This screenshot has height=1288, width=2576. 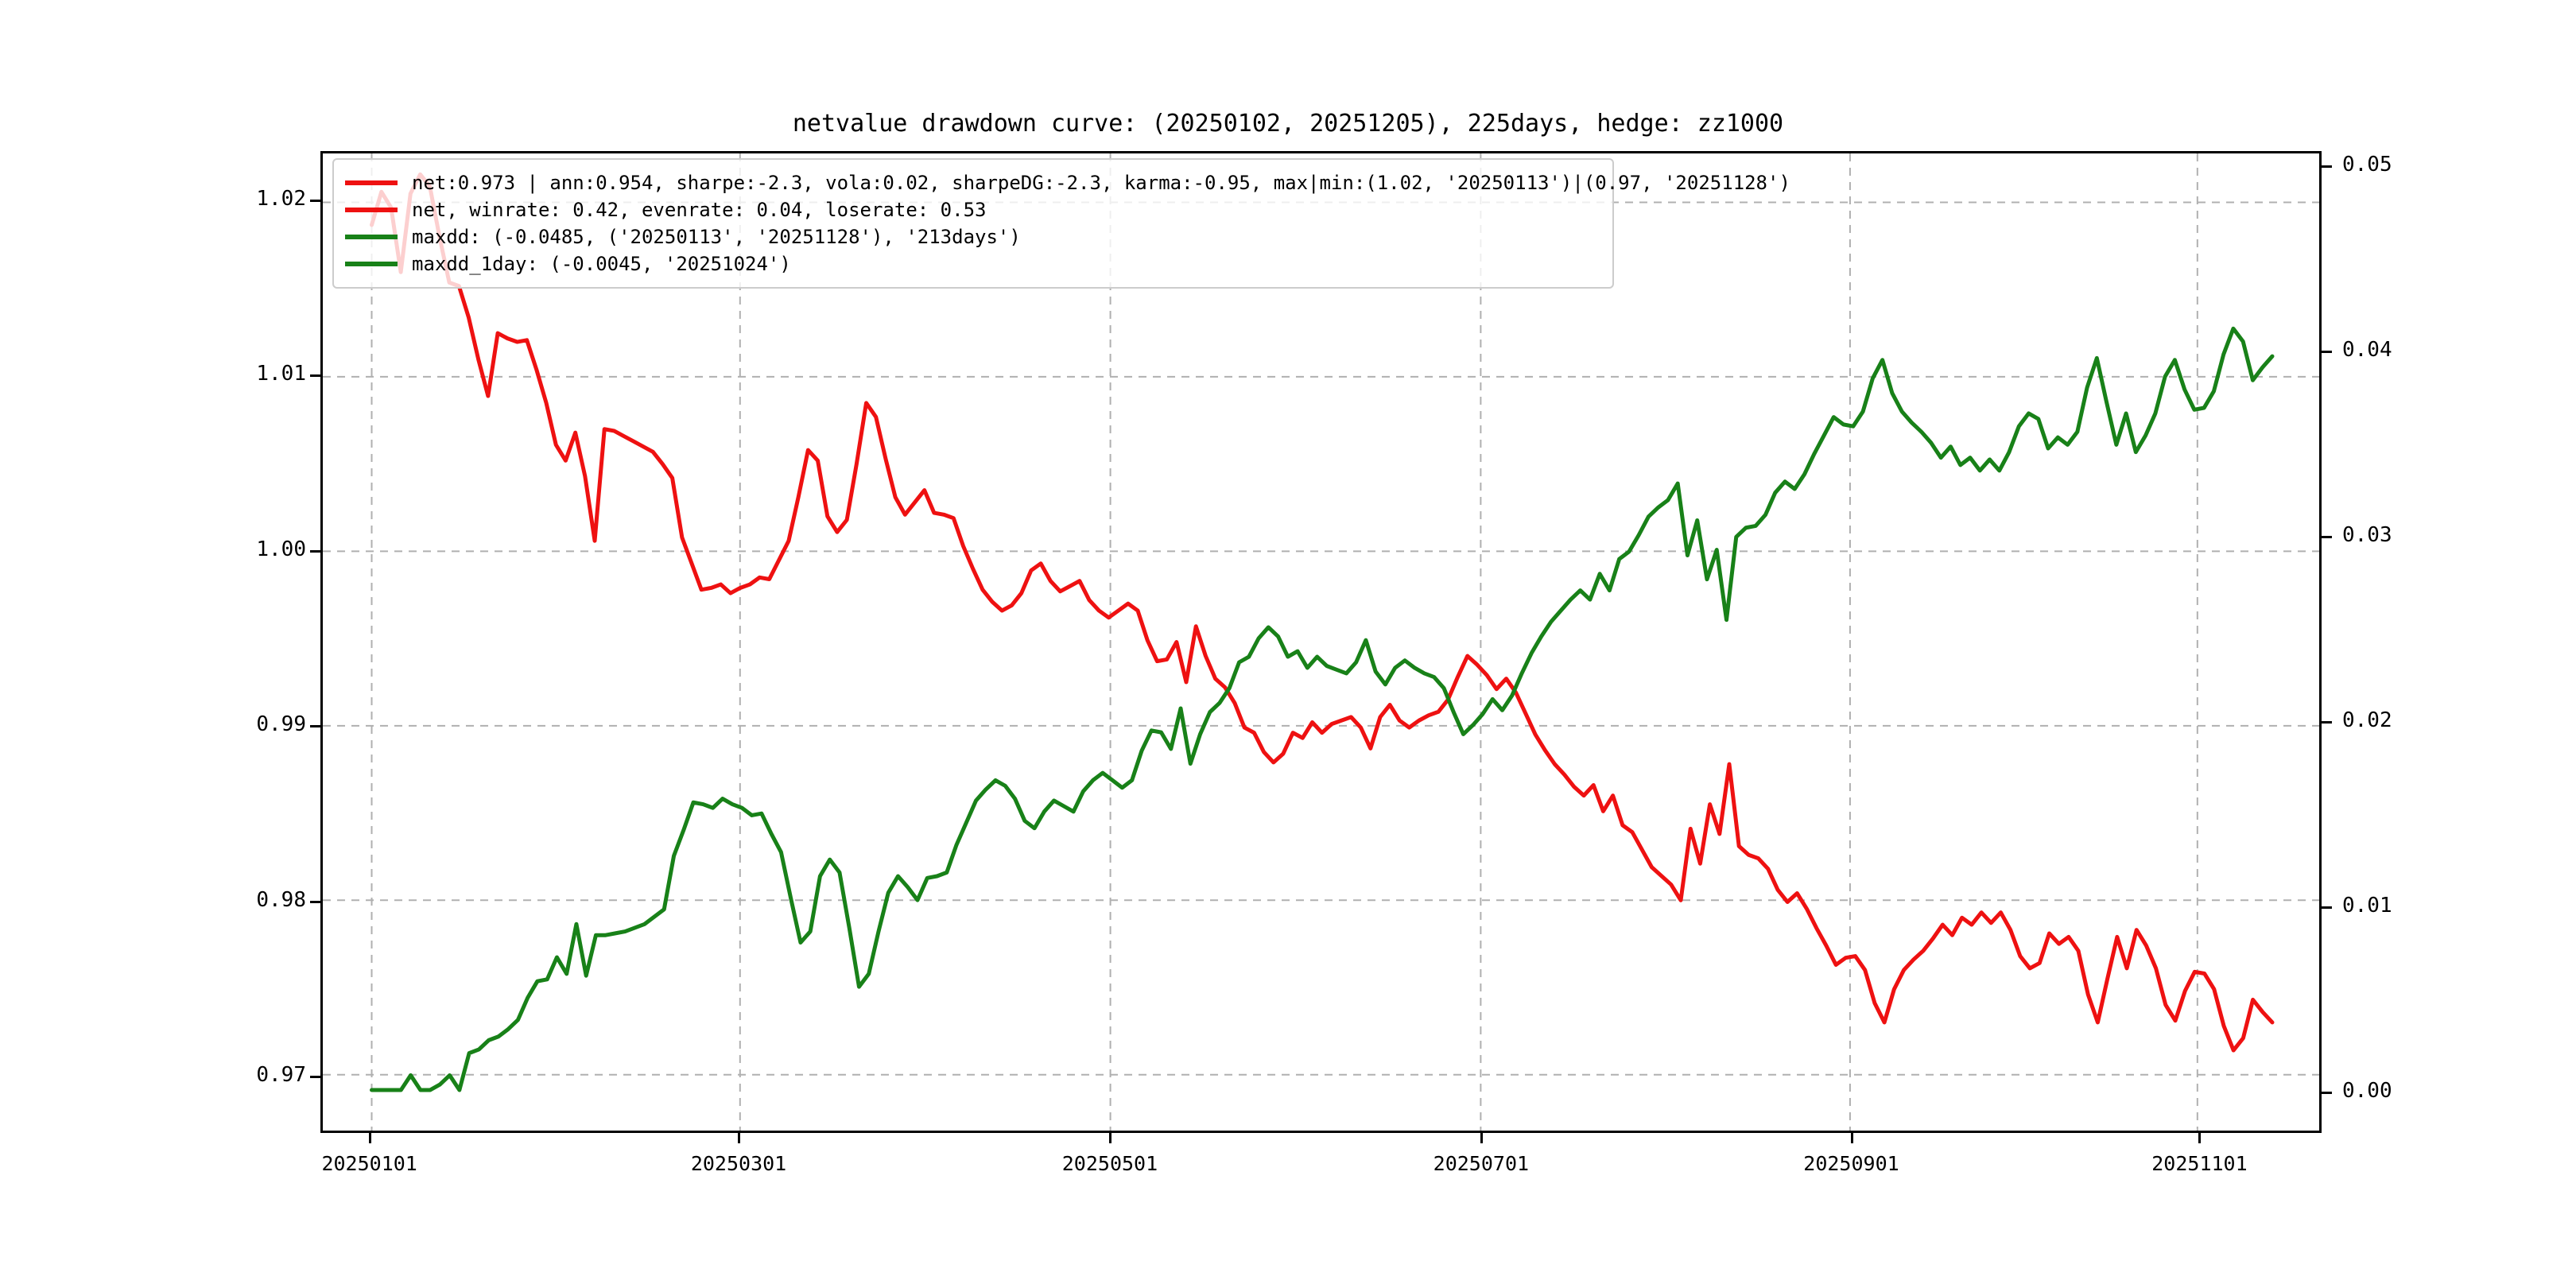 I want to click on x-tick-label: 20250701, so click(x=1482, y=1164).